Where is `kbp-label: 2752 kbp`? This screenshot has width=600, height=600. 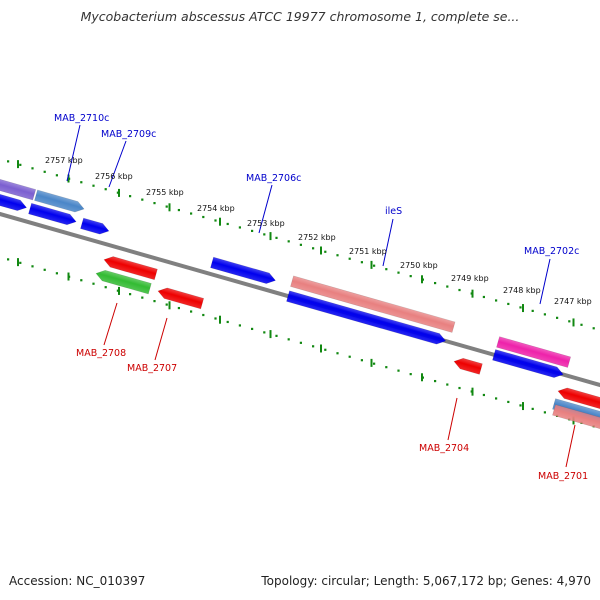 kbp-label: 2752 kbp is located at coordinates (317, 237).